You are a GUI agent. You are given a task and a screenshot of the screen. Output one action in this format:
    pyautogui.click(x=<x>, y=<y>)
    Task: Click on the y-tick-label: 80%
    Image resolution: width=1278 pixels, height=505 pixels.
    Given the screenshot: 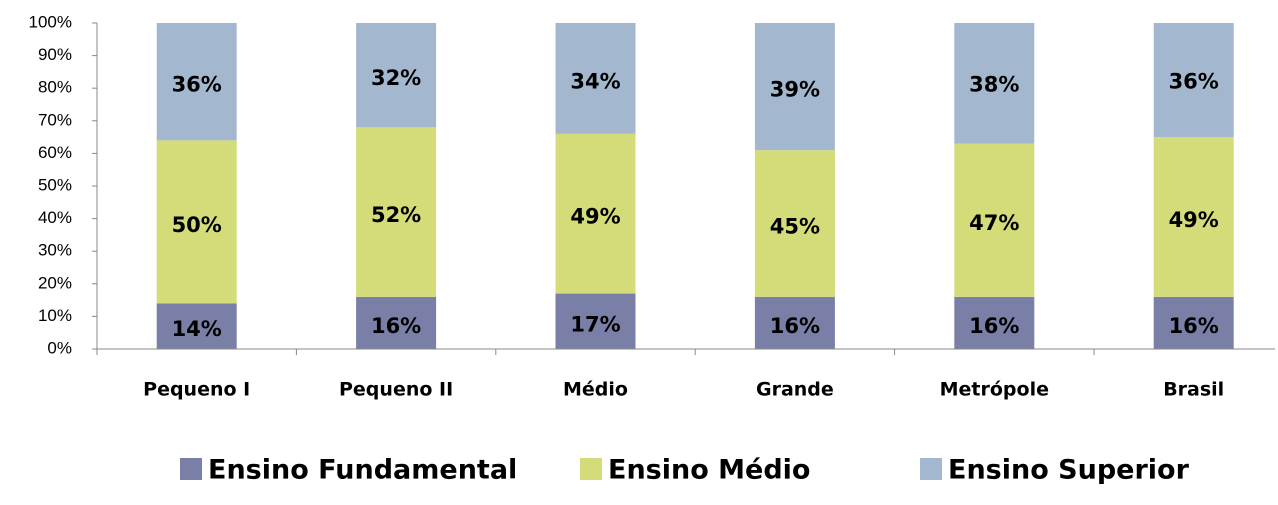 What is the action you would take?
    pyautogui.click(x=55, y=87)
    